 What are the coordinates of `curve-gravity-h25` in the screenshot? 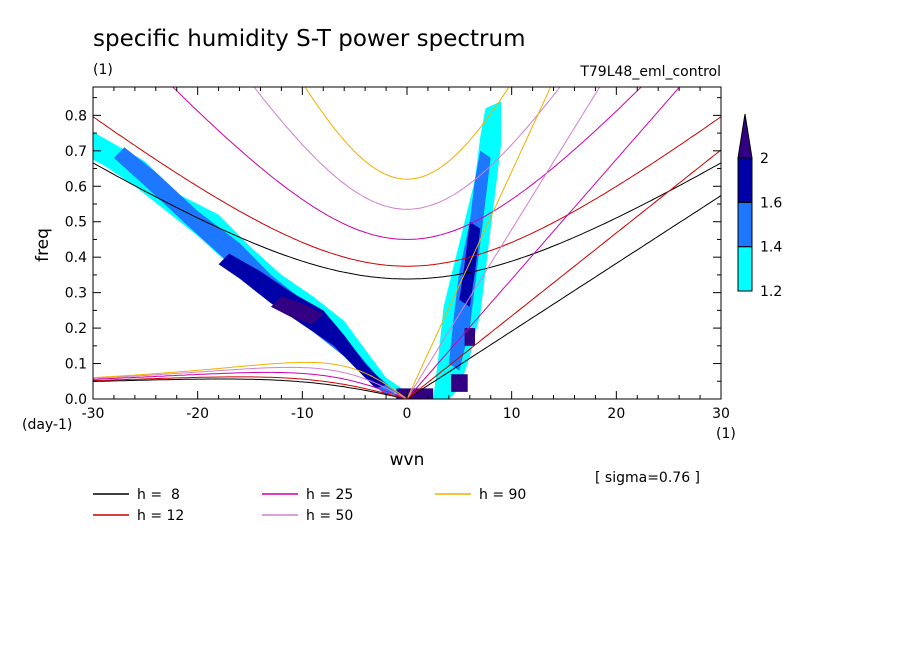 It's located at (407, 163).